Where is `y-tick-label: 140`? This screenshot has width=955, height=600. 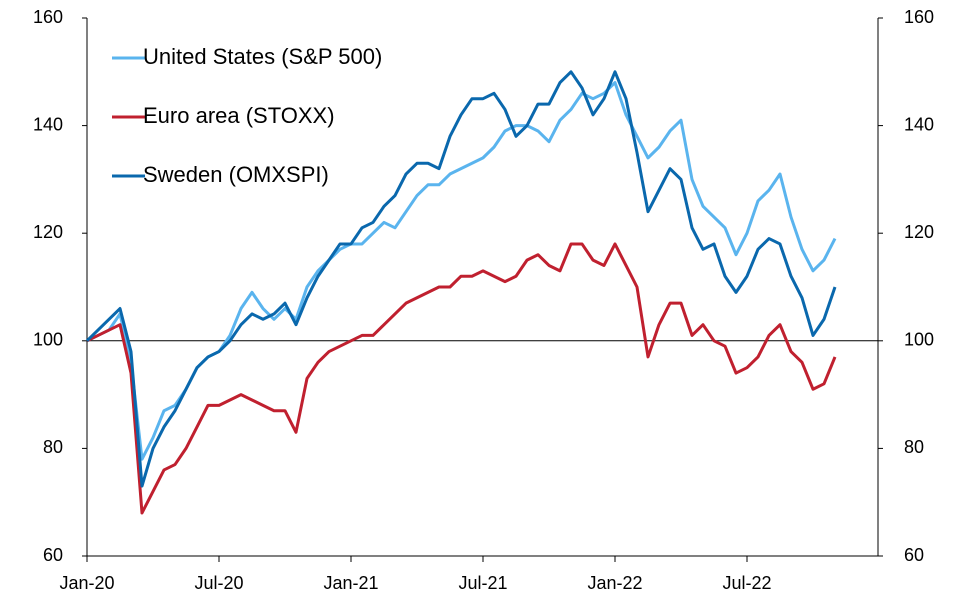 y-tick-label: 140 is located at coordinates (48, 124).